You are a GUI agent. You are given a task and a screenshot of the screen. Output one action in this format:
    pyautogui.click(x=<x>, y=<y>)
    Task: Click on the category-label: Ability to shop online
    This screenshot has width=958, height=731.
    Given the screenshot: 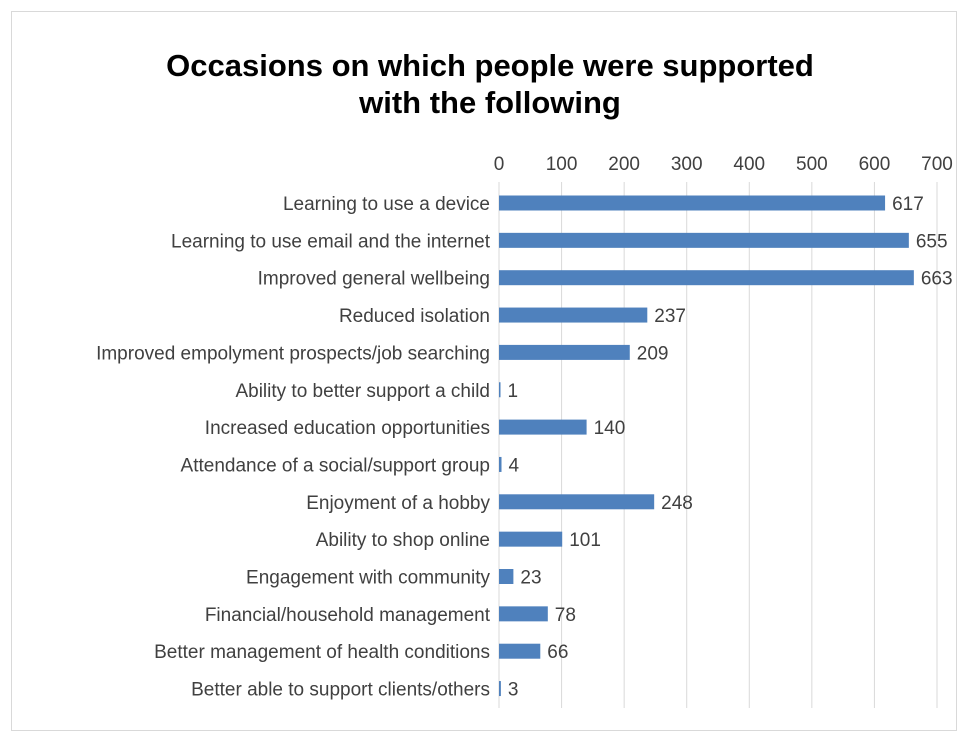 What is the action you would take?
    pyautogui.click(x=403, y=540)
    